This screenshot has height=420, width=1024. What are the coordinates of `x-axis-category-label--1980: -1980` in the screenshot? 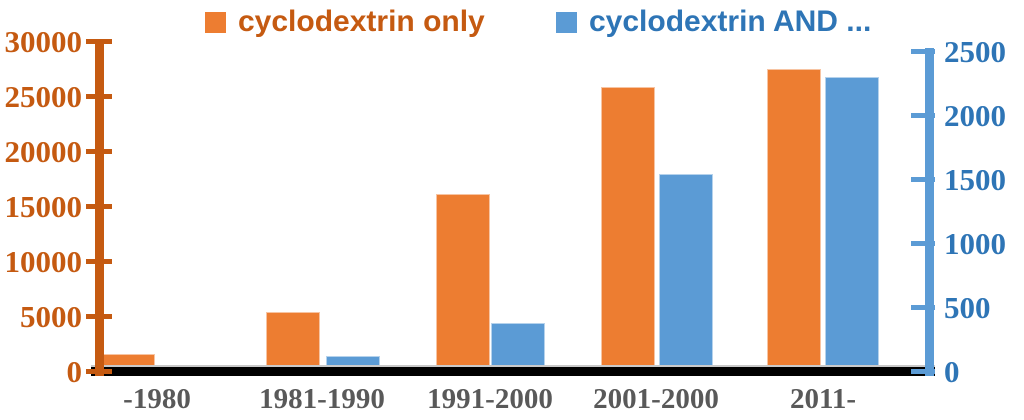 It's located at (157, 399).